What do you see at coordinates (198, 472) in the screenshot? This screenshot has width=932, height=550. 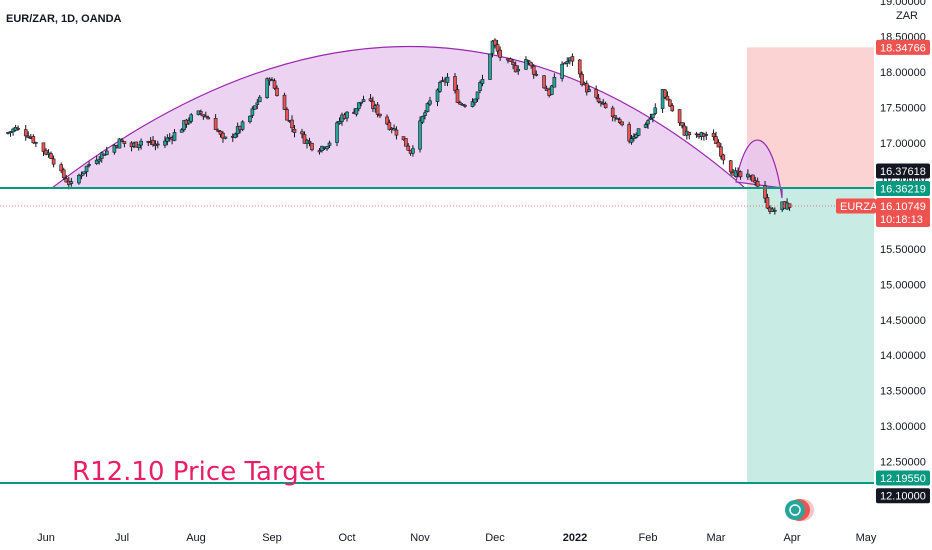 I see `price-target-annotation: R12.10 Price Target` at bounding box center [198, 472].